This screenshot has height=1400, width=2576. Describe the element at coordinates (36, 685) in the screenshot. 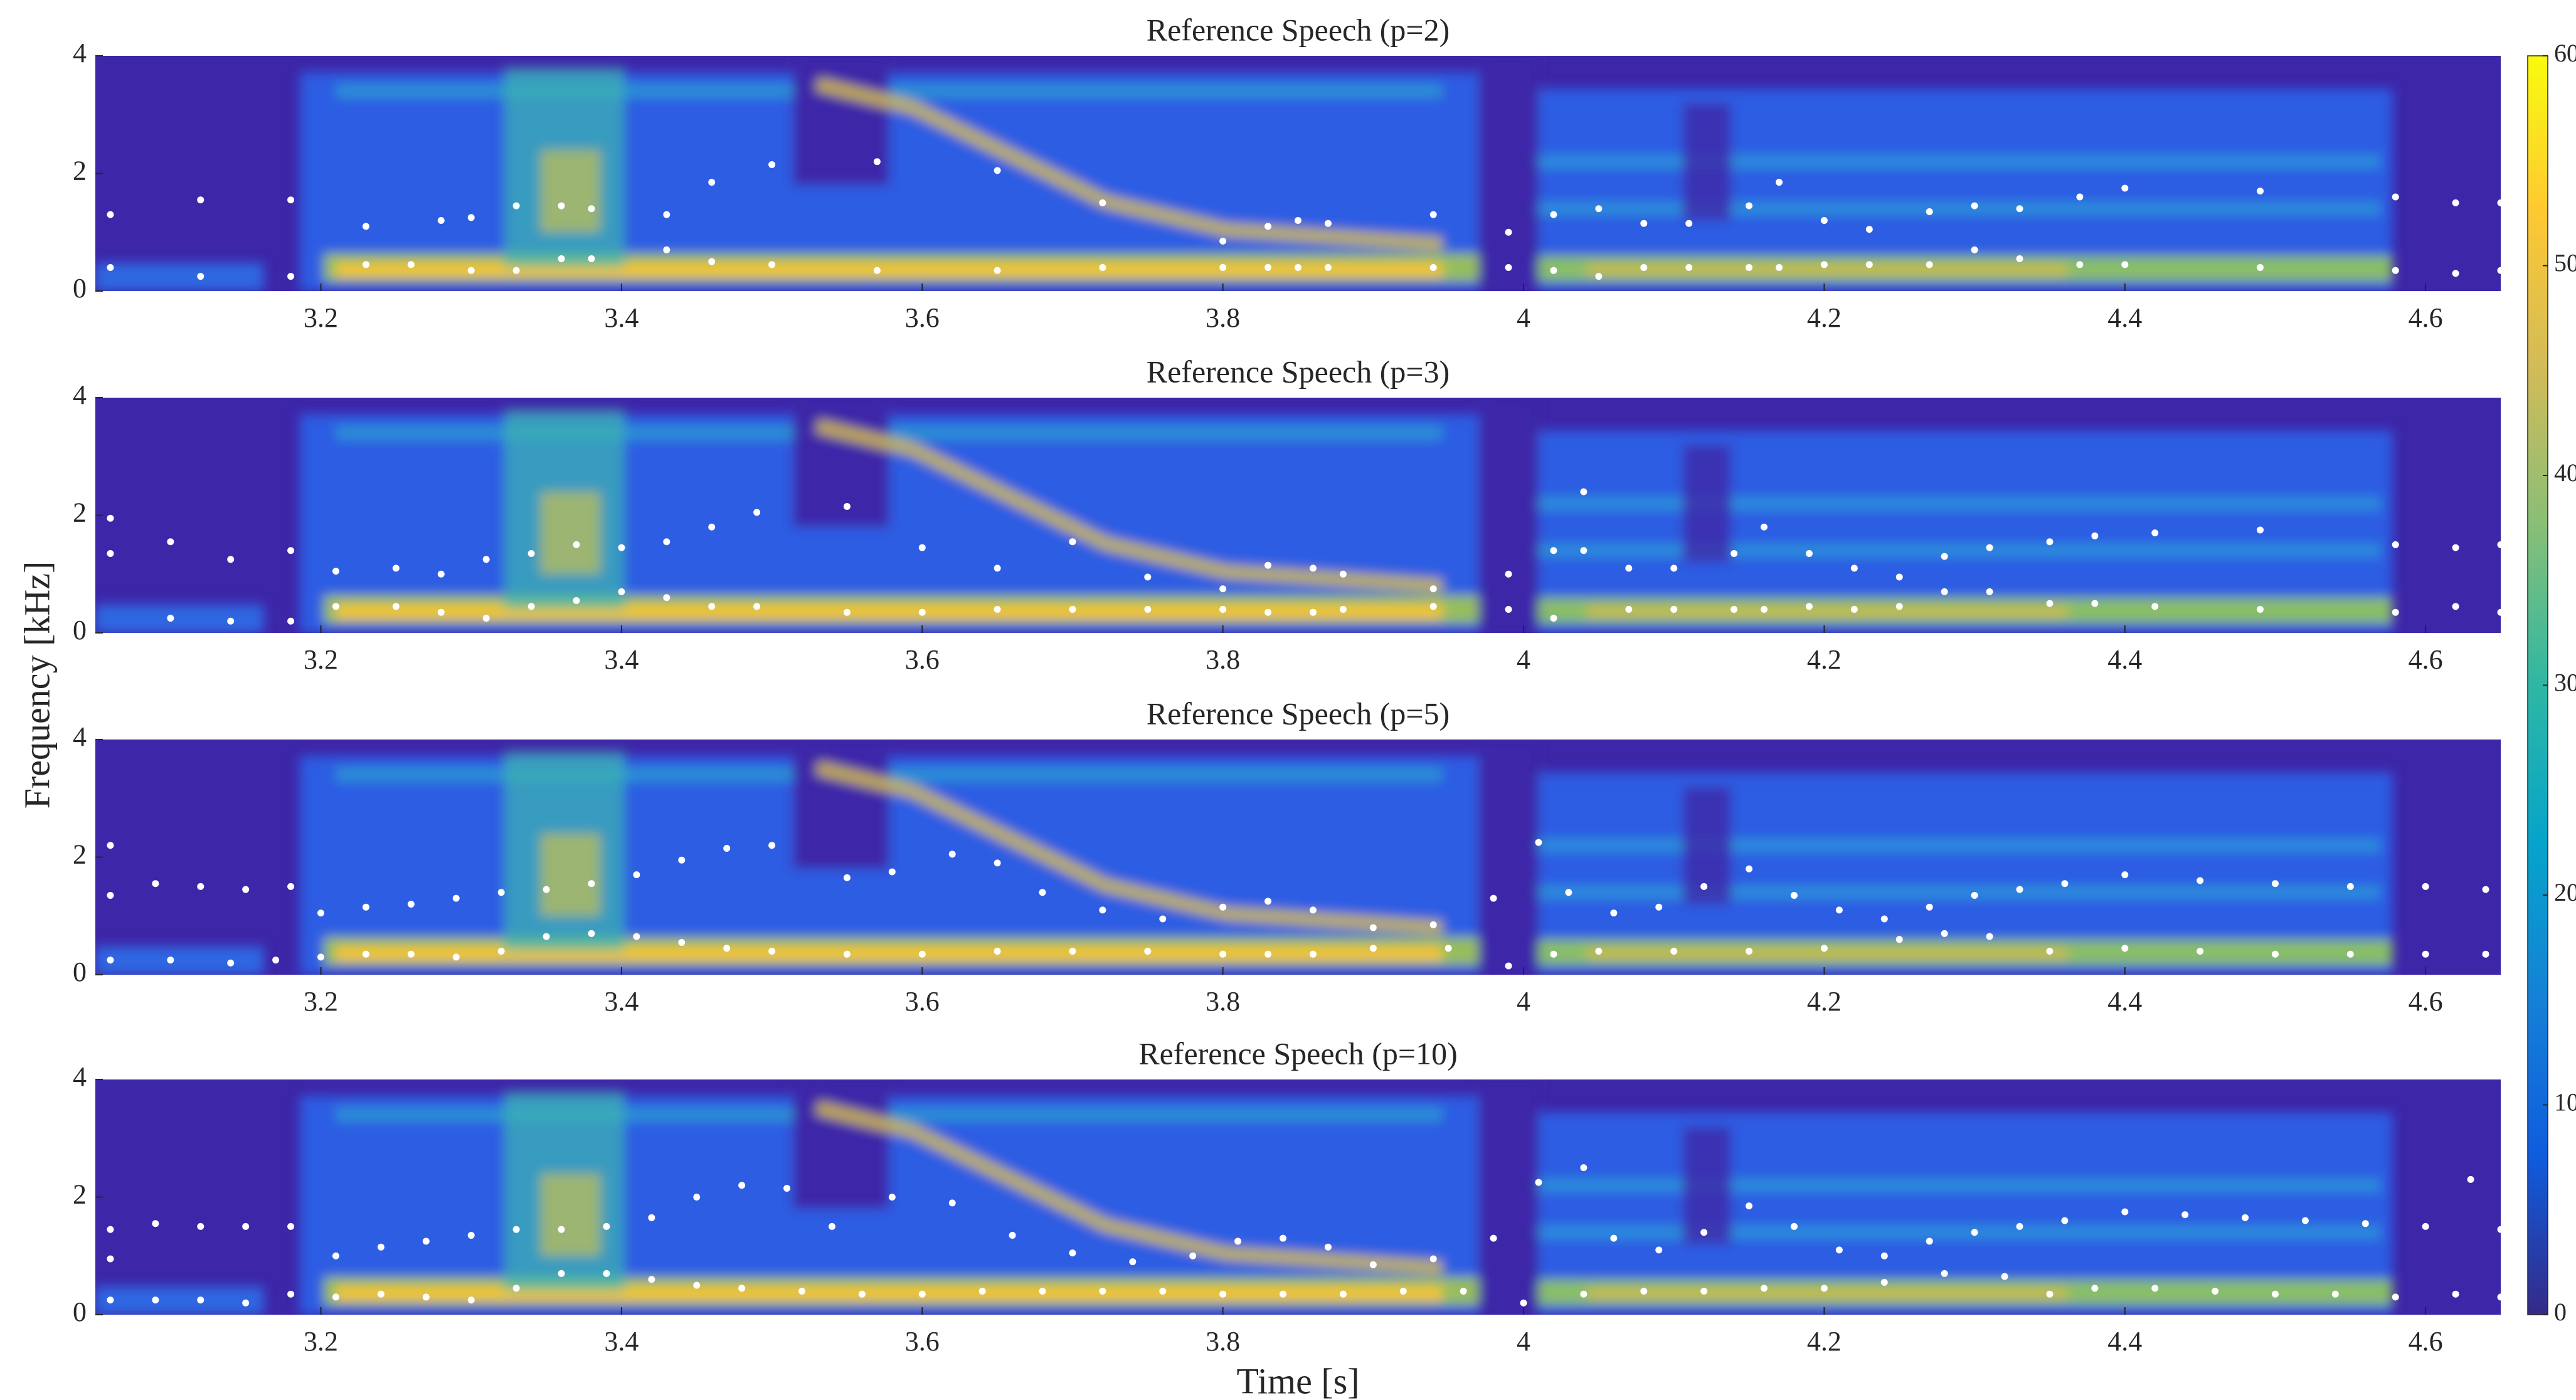

I see `y-axis-label: Frequency [kHz]` at that location.